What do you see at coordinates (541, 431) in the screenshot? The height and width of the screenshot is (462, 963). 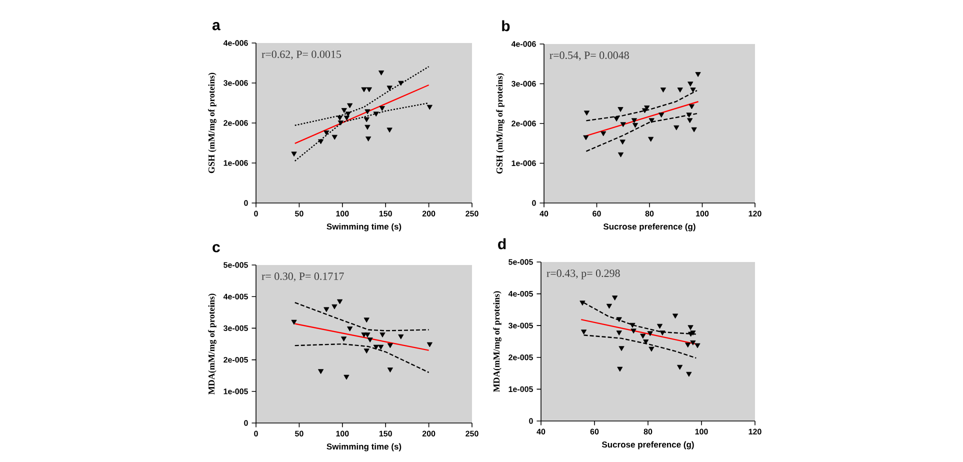 I see `x-tick-label: 40` at bounding box center [541, 431].